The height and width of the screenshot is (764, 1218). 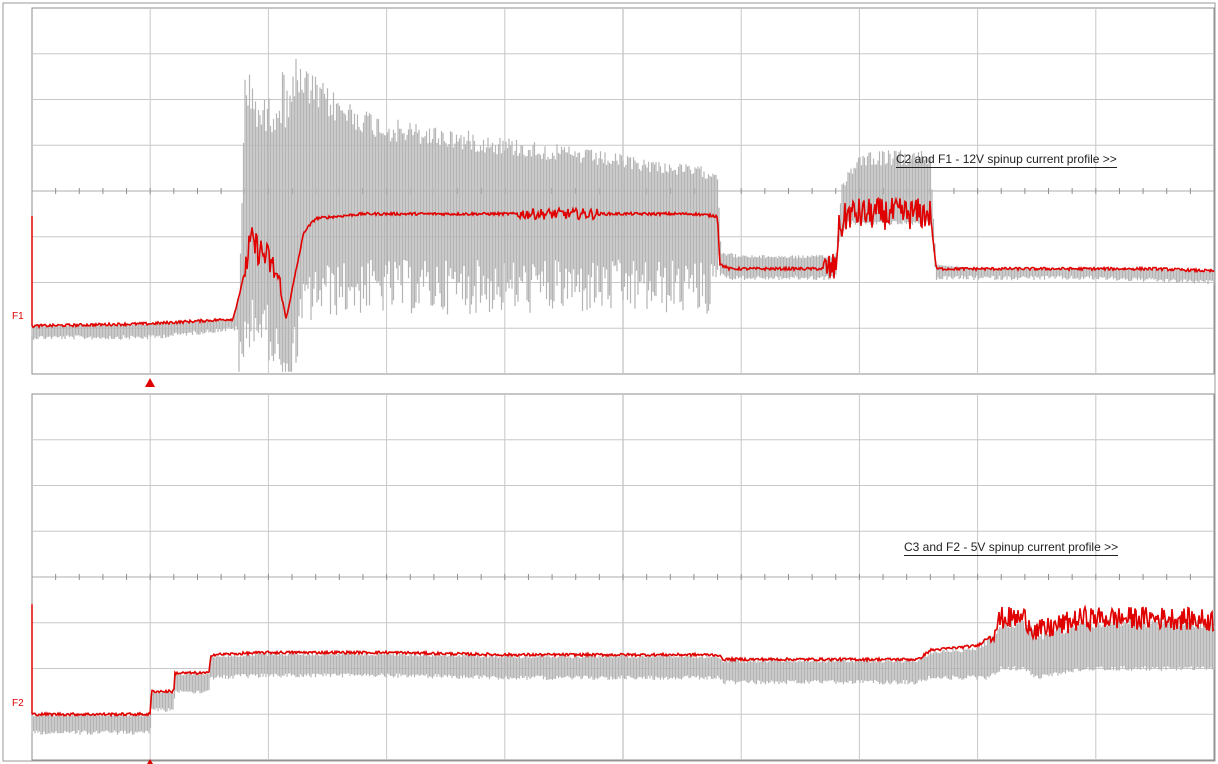 I want to click on current-trace, so click(x=623, y=661).